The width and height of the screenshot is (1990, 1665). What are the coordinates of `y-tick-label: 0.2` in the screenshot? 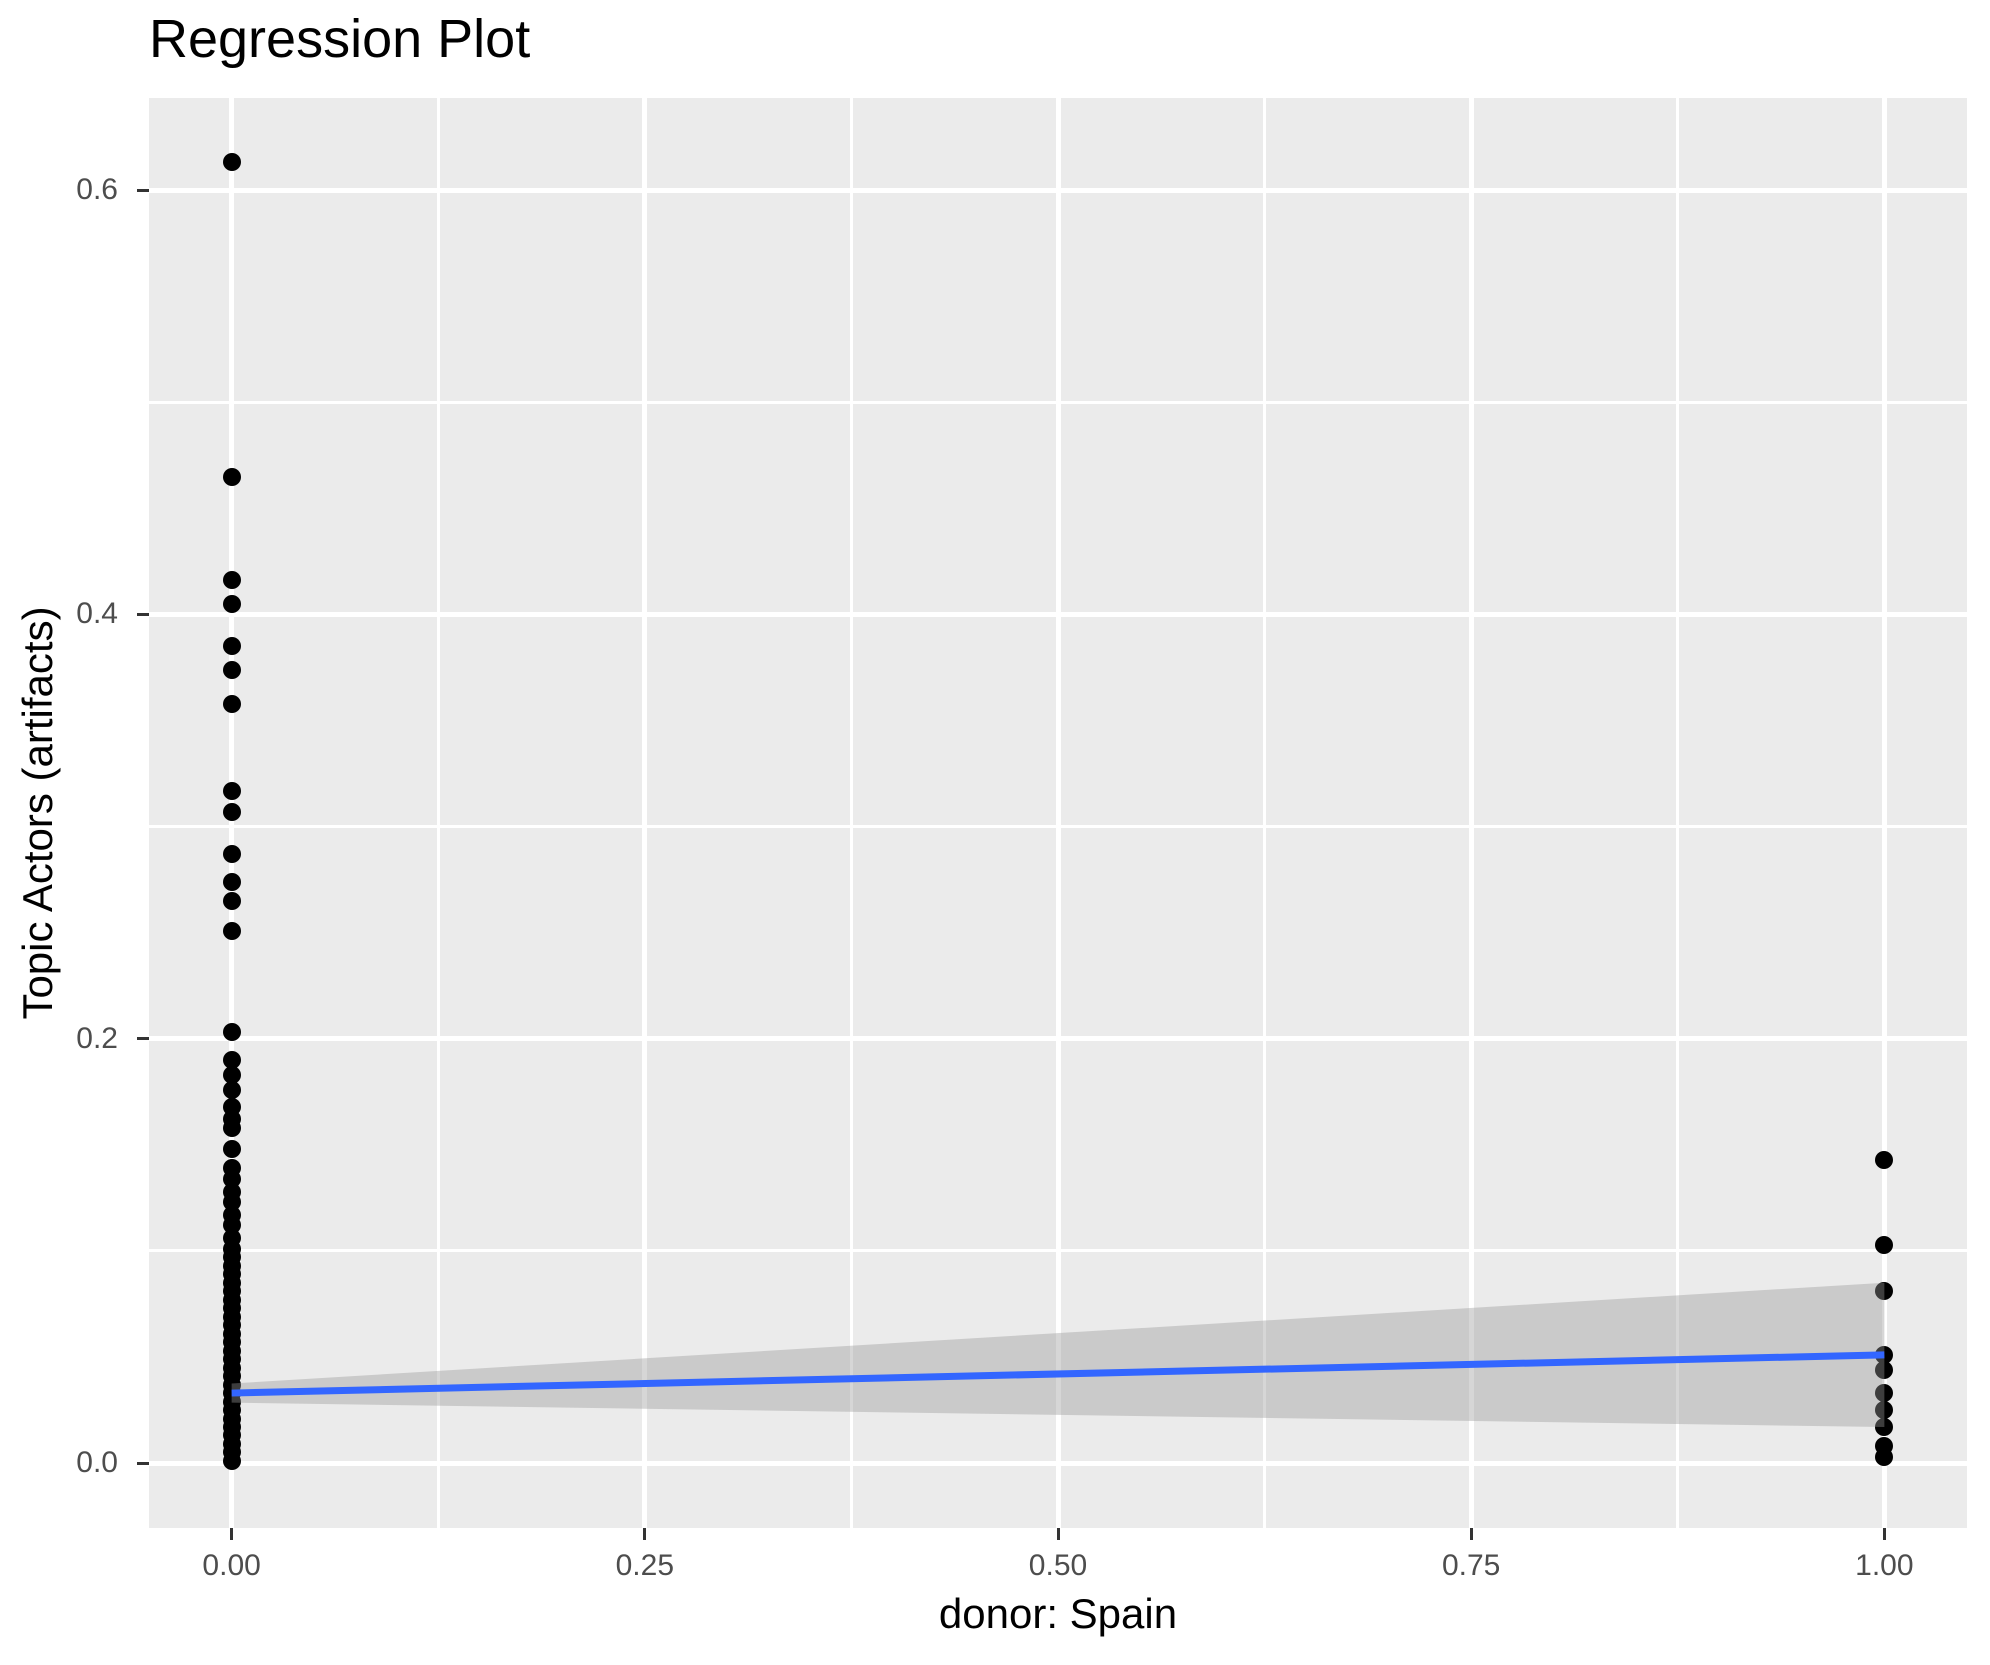 It's located at (97, 1038).